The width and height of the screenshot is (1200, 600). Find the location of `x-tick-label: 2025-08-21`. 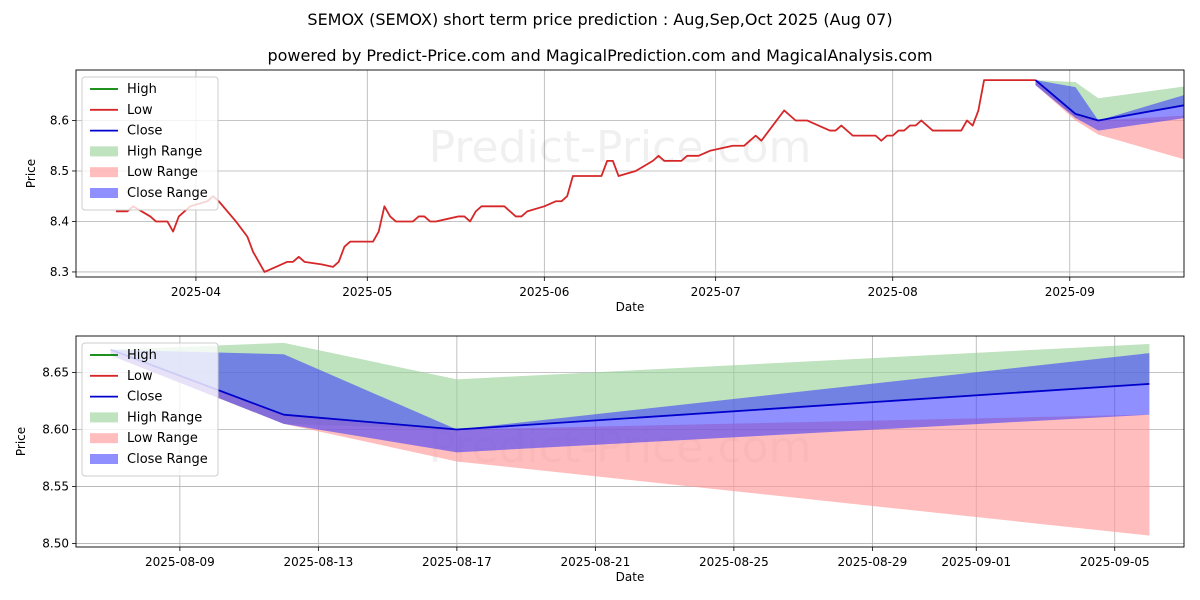

x-tick-label: 2025-08-21 is located at coordinates (596, 562).